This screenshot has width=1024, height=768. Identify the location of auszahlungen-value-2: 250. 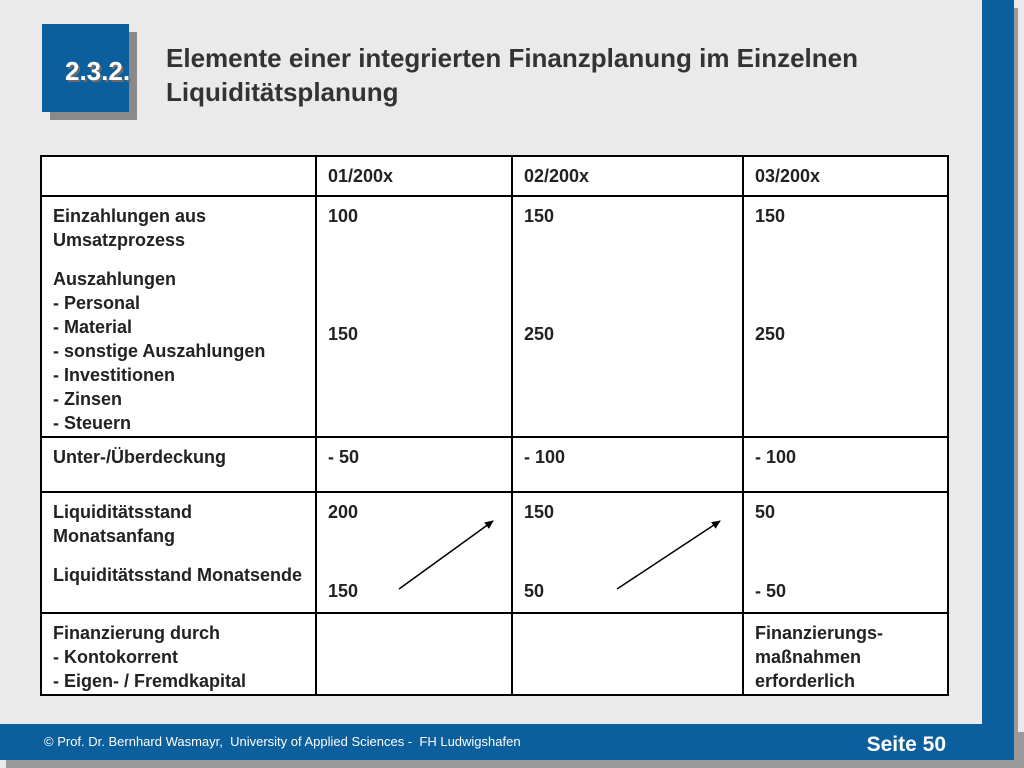
(539, 334).